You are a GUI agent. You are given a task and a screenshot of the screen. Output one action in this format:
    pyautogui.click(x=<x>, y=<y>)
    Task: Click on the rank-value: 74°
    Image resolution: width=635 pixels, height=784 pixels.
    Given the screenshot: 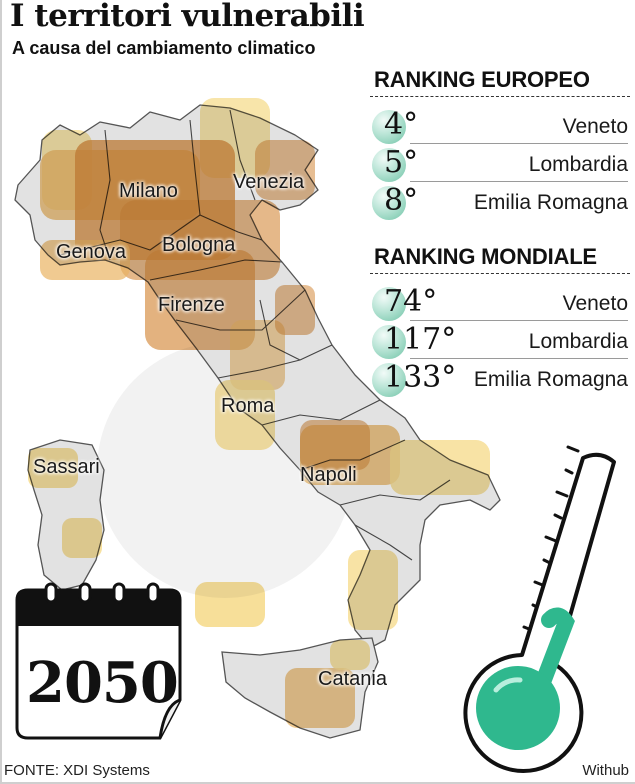 What is the action you would take?
    pyautogui.click(x=411, y=301)
    